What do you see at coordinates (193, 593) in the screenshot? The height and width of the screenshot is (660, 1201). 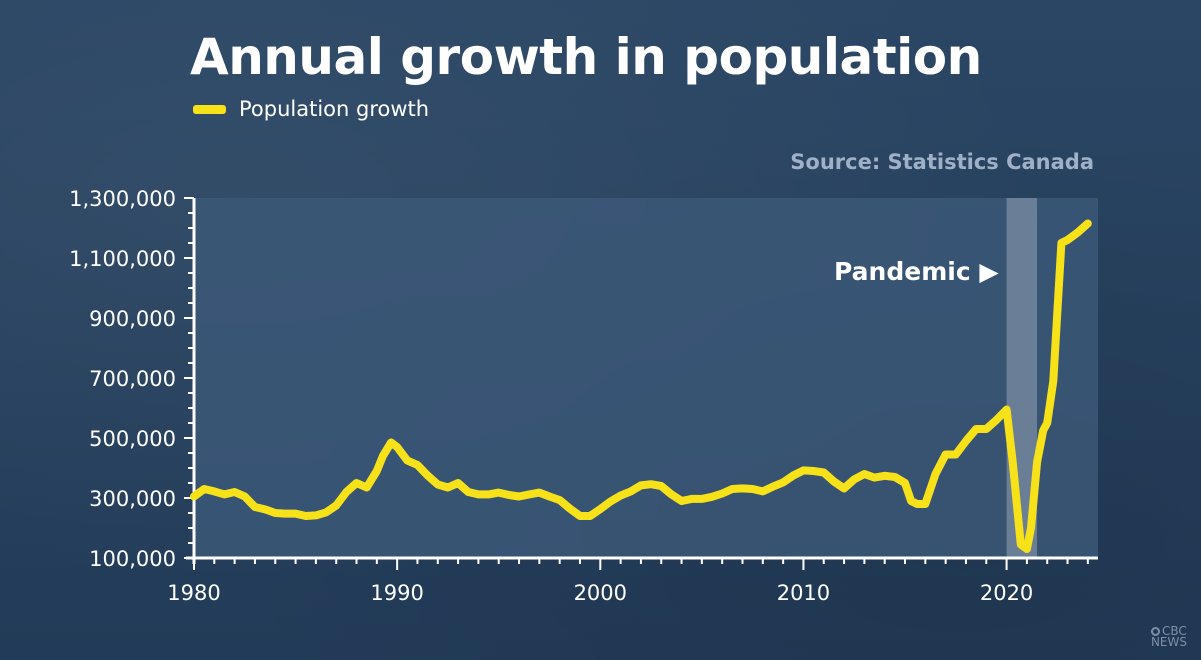 I see `x-tick-label: 1980` at bounding box center [193, 593].